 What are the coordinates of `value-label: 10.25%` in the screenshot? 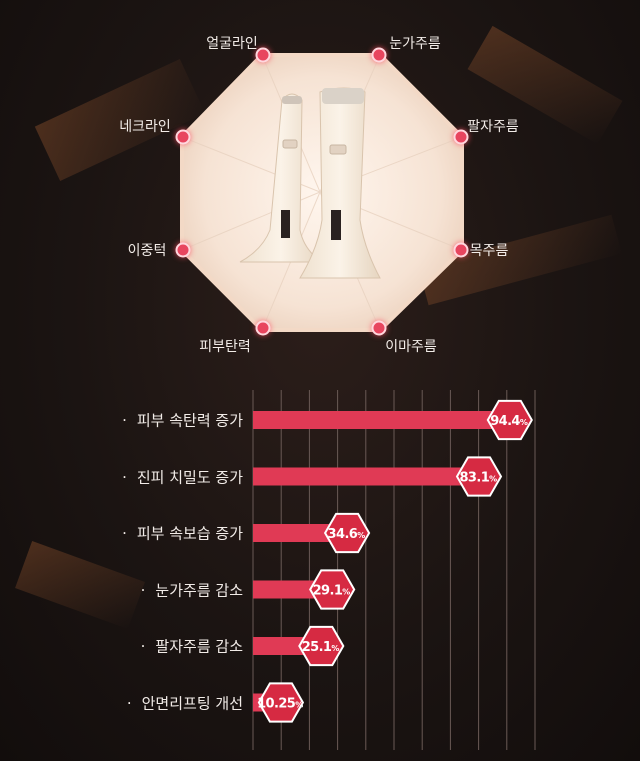 It's located at (280, 704).